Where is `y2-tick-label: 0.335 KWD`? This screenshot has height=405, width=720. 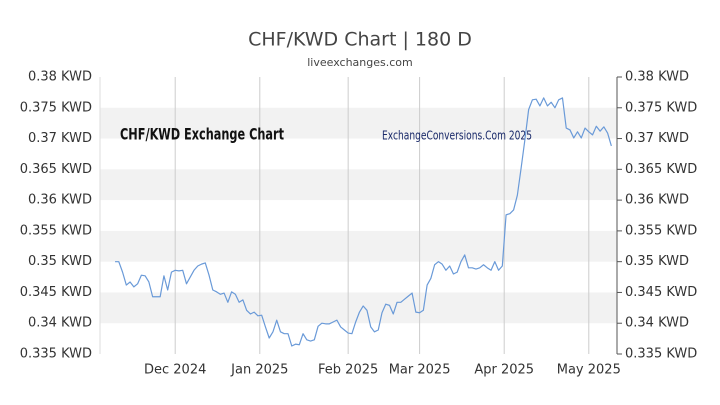 y2-tick-label: 0.335 KWD is located at coordinates (661, 354).